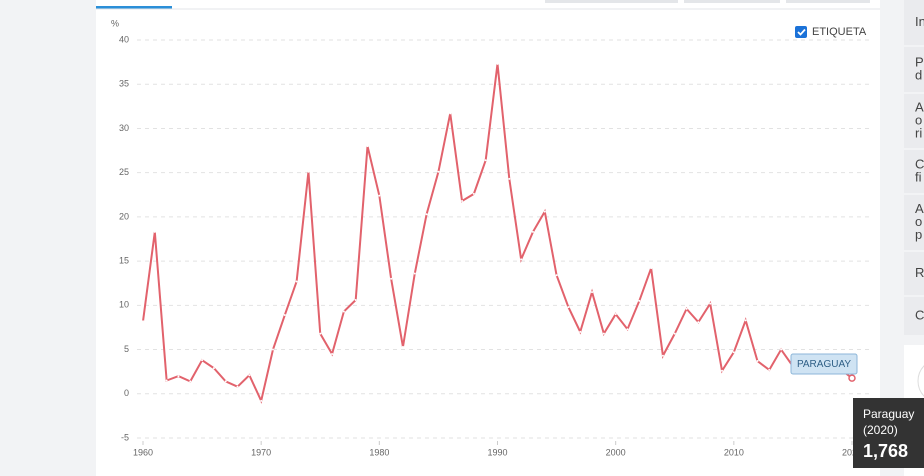 The width and height of the screenshot is (924, 476). I want to click on y-tick-label: 0, so click(126, 393).